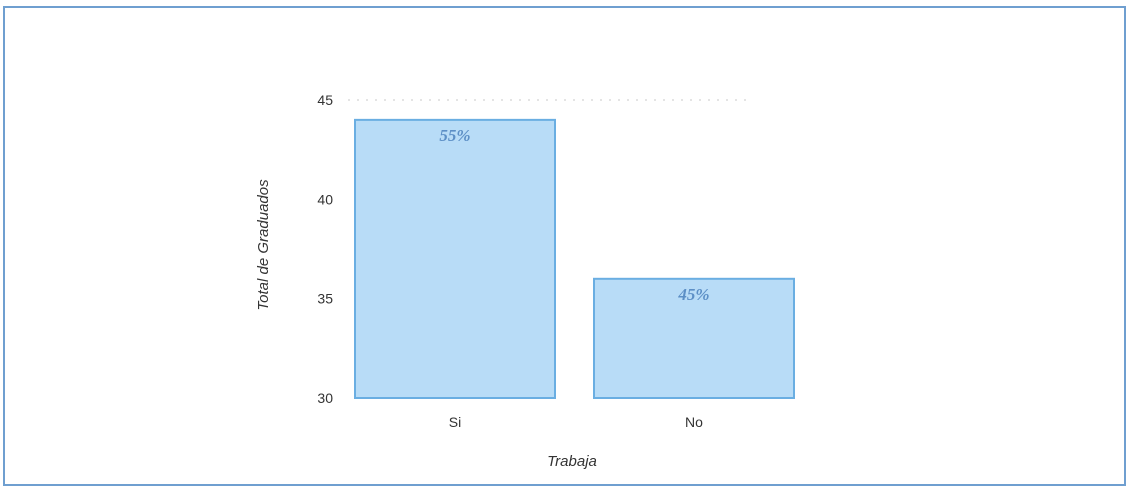 The image size is (1133, 493). I want to click on x-tick-label: Si, so click(455, 422).